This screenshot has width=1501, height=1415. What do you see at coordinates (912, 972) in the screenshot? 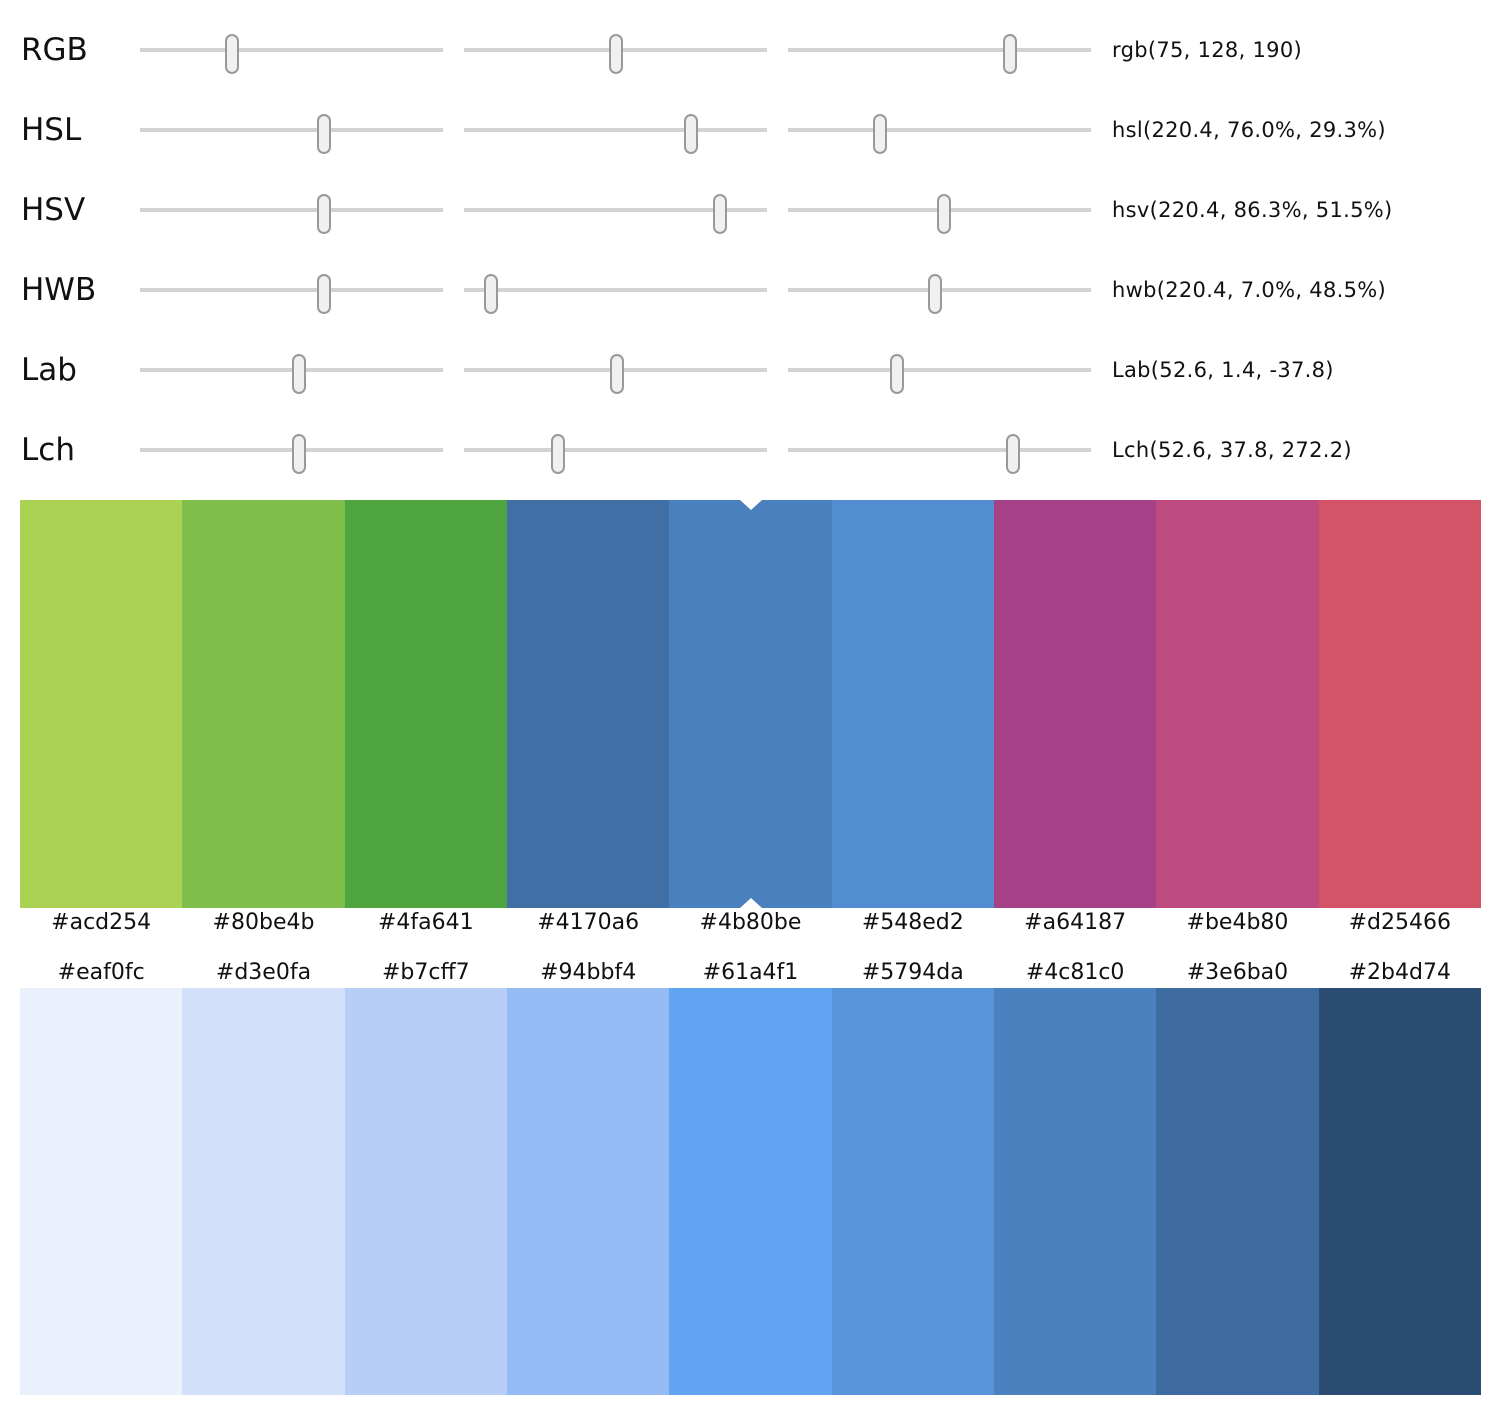
I see `swatch-hex: #5794da` at bounding box center [912, 972].